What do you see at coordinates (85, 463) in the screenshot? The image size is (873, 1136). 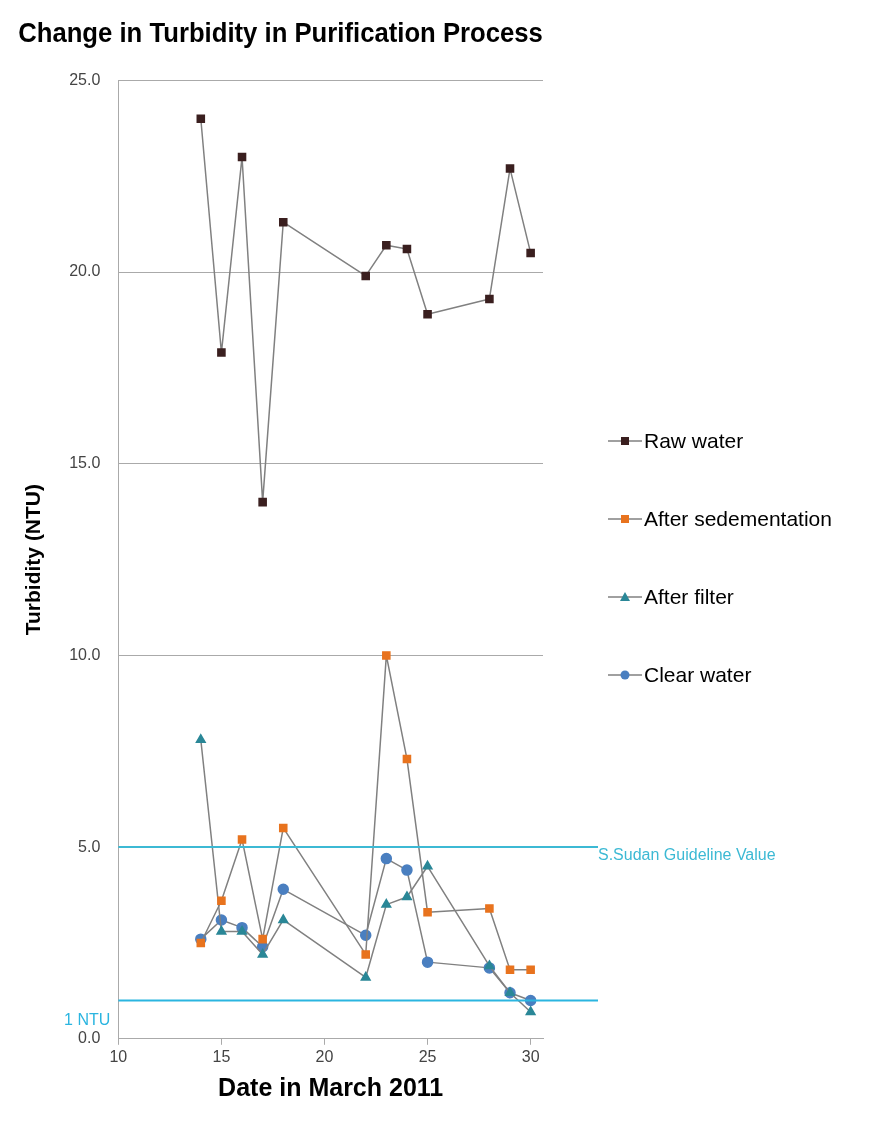 I see `y-tick-label: 15.0` at bounding box center [85, 463].